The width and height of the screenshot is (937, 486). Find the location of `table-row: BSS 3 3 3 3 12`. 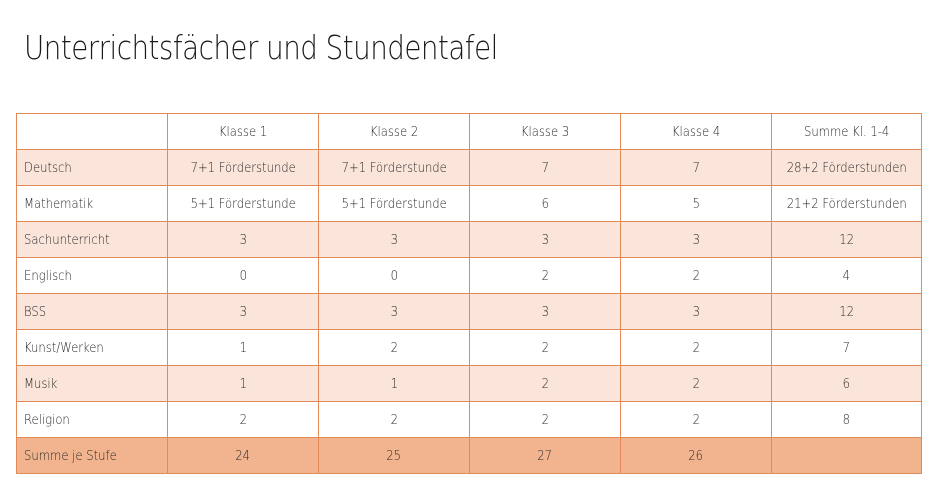

table-row: BSS 3 3 3 3 12 is located at coordinates (469, 311).